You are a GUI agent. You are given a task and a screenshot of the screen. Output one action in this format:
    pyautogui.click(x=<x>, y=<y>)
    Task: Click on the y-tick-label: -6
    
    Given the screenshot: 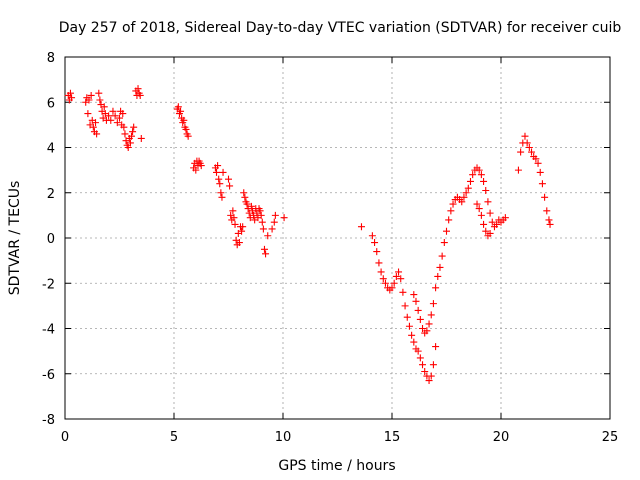 What is the action you would take?
    pyautogui.click(x=48, y=375)
    